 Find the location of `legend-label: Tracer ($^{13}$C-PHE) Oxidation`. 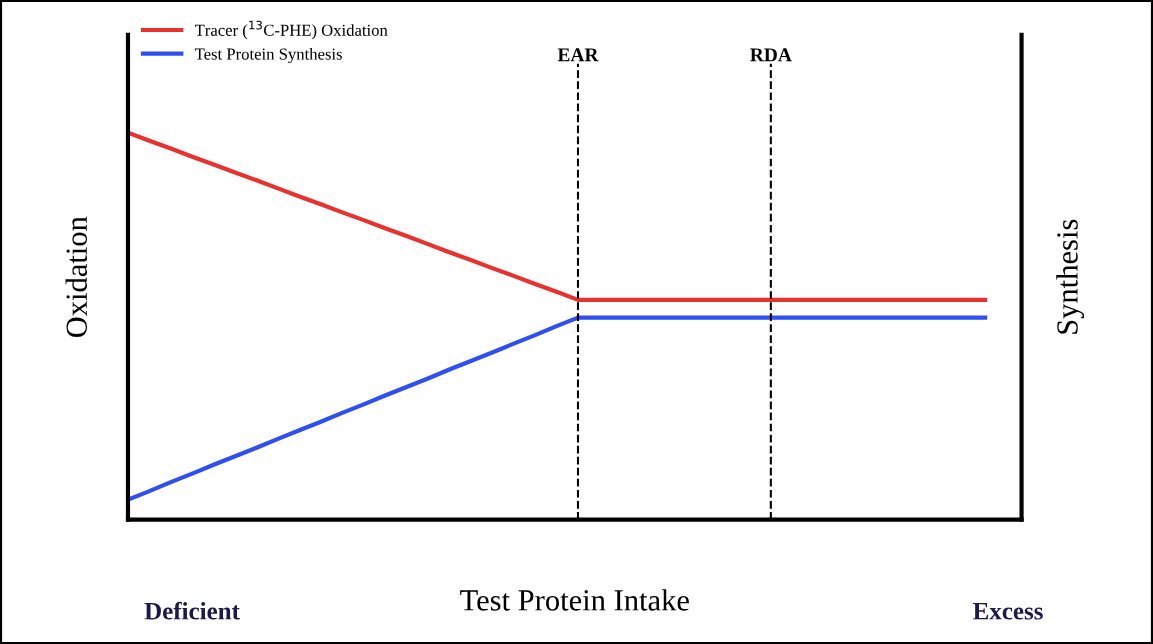

legend-label: Tracer ($^{13}$C-PHE) Oxidation is located at coordinates (291, 30).